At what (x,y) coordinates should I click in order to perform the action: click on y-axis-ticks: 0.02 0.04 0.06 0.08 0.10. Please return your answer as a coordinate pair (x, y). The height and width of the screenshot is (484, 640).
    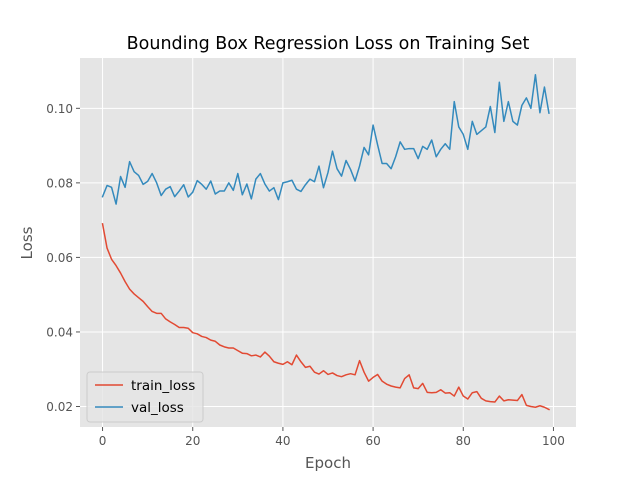
    Looking at the image, I should click on (63, 258).